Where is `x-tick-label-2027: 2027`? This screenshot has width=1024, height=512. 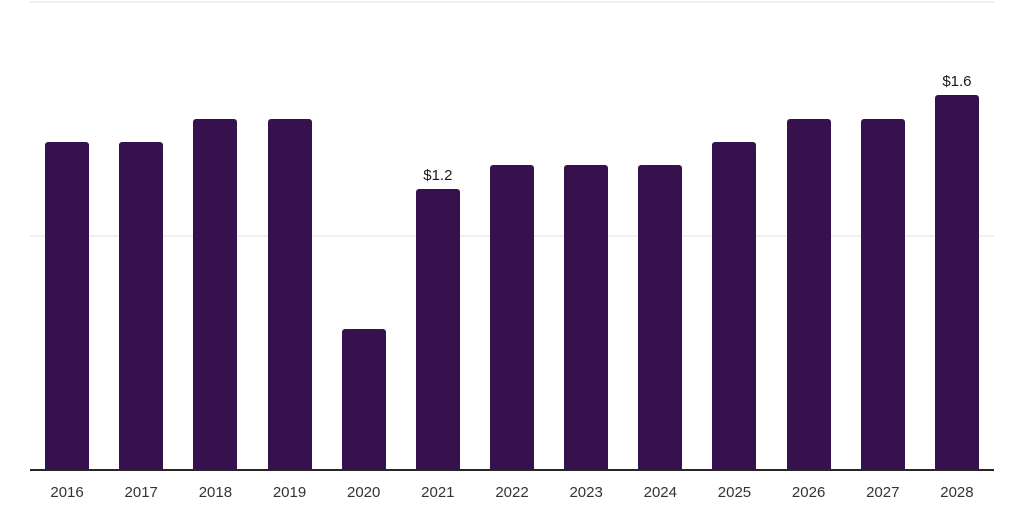
x-tick-label-2027: 2027 is located at coordinates (883, 492).